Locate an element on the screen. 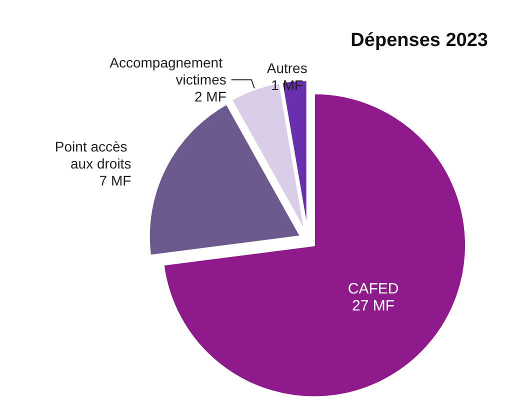 The height and width of the screenshot is (405, 513). slice-label: Accompagnement victimes is located at coordinates (168, 71).